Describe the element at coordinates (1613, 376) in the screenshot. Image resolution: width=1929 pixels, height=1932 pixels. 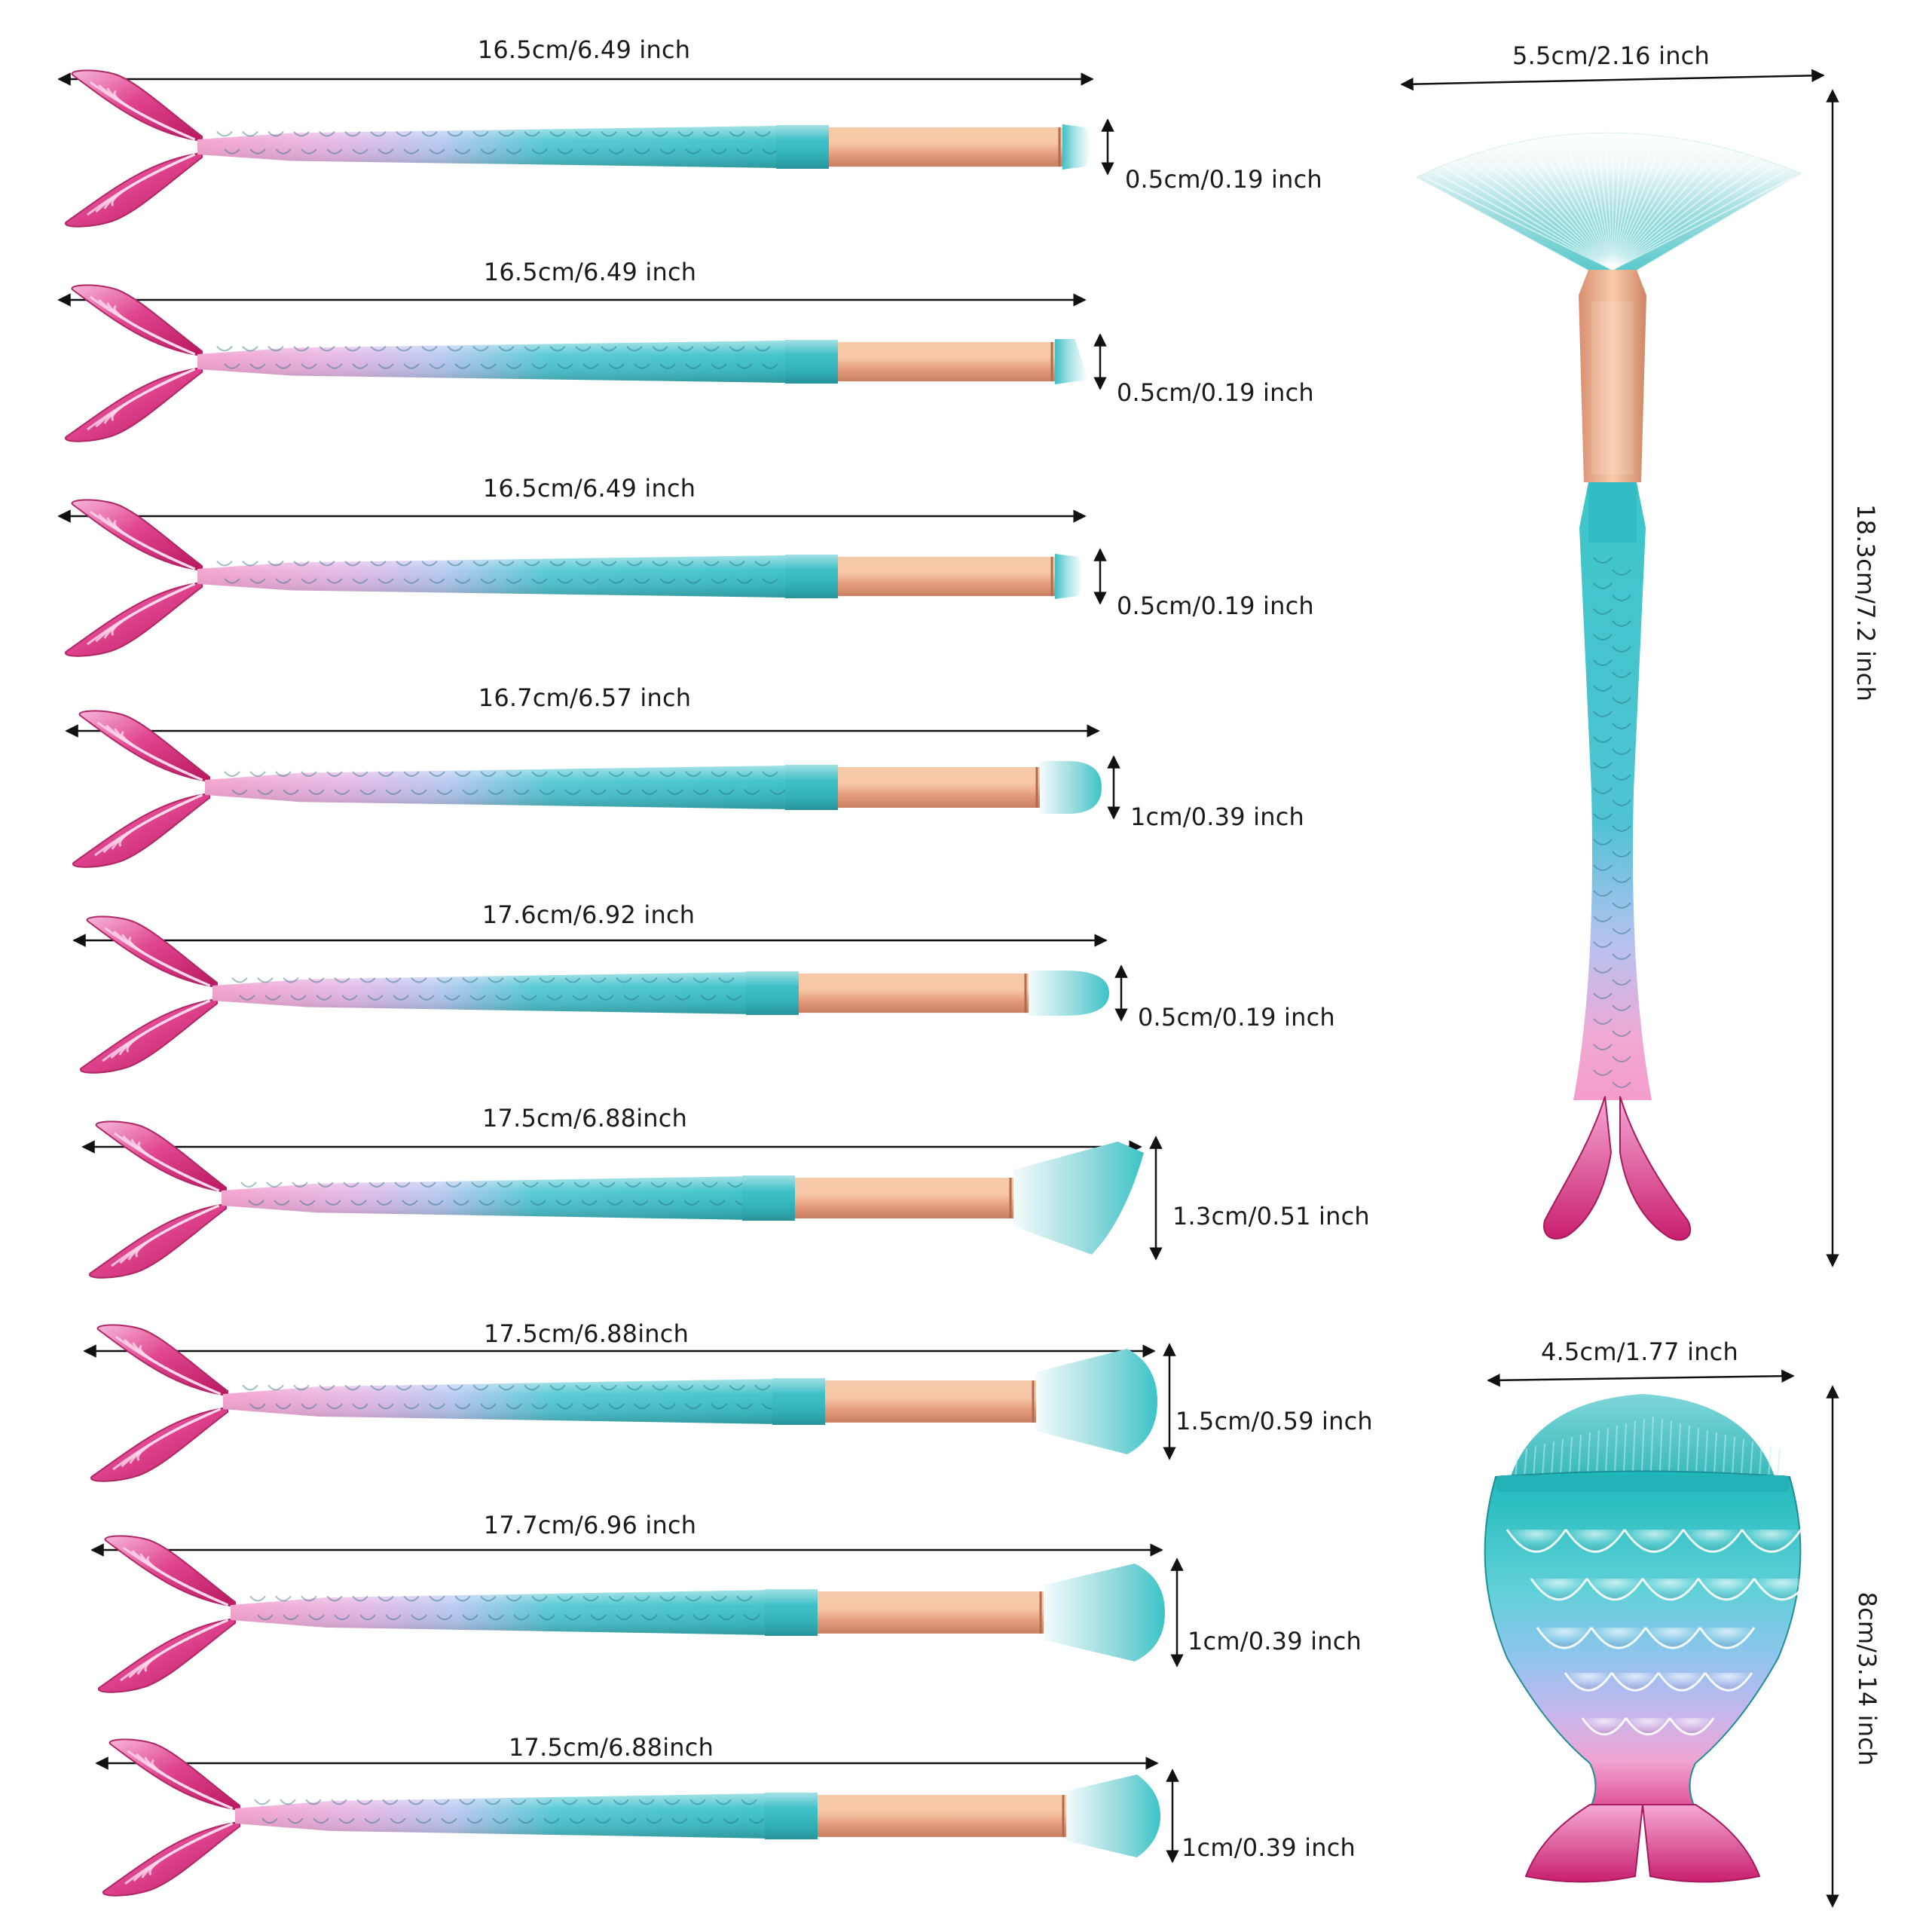
I see `fan-ferrule` at that location.